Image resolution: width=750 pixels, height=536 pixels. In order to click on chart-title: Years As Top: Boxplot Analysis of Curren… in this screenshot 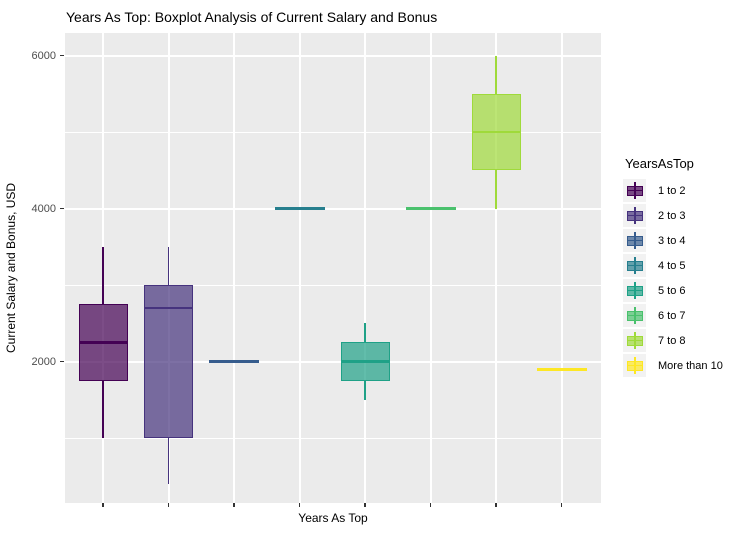, I will do `click(252, 17)`.